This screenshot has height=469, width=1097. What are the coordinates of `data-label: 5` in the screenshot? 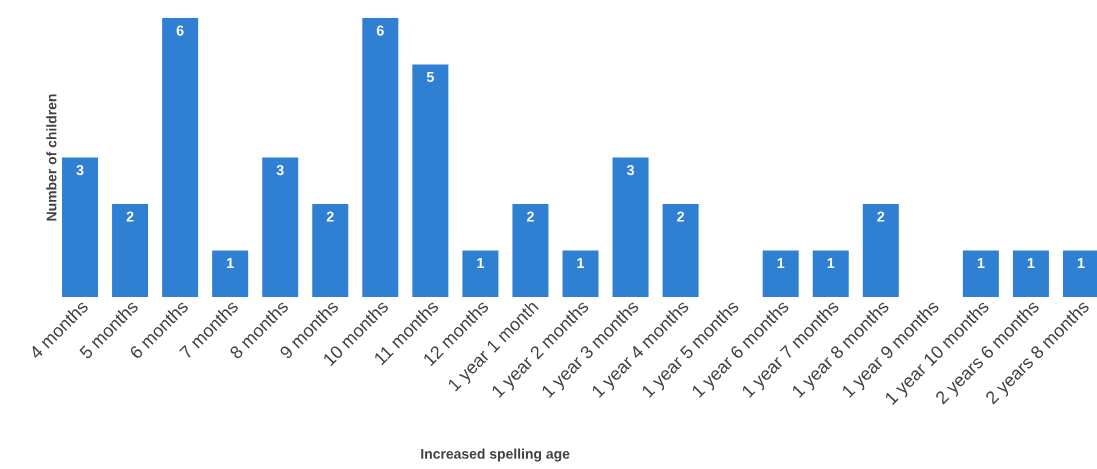 It's located at (430, 77).